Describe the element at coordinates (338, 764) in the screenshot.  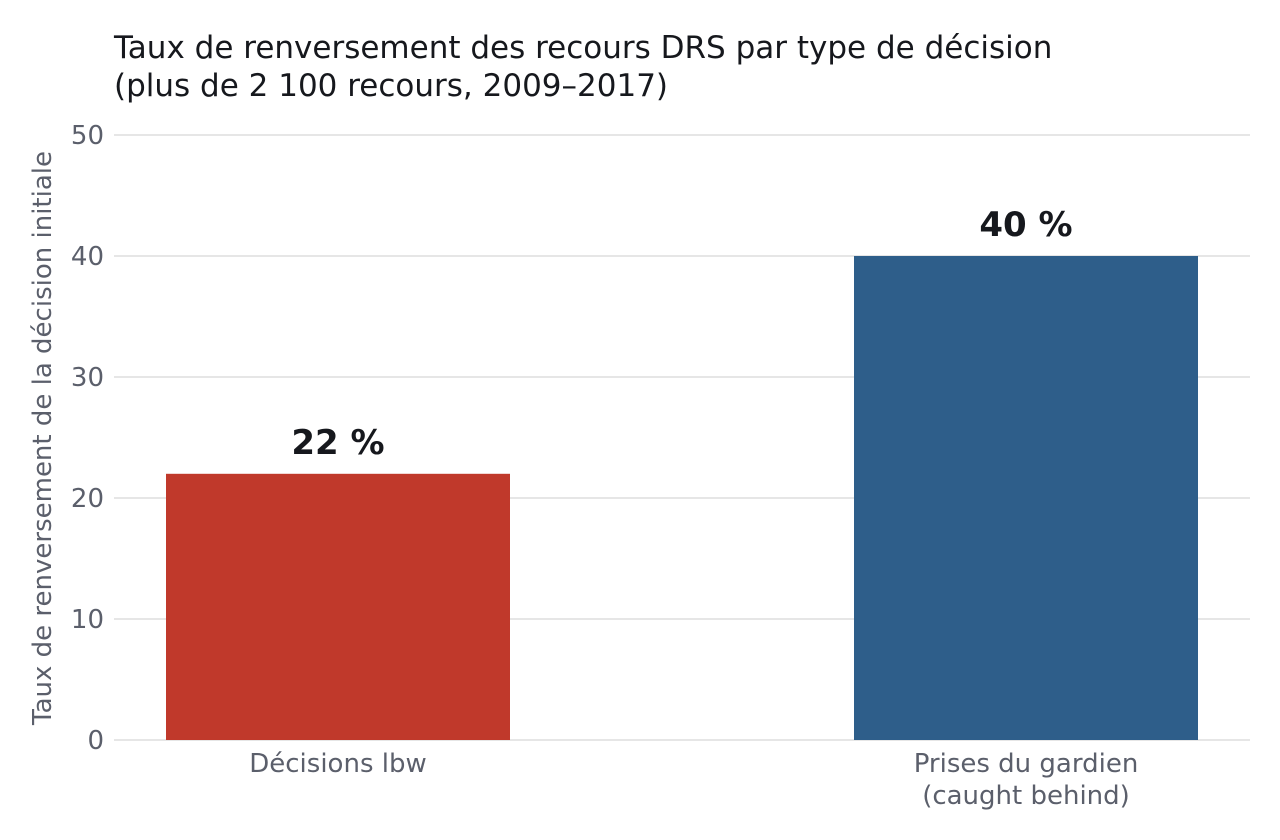
I see `x-tick-label: Décisions lbw` at that location.